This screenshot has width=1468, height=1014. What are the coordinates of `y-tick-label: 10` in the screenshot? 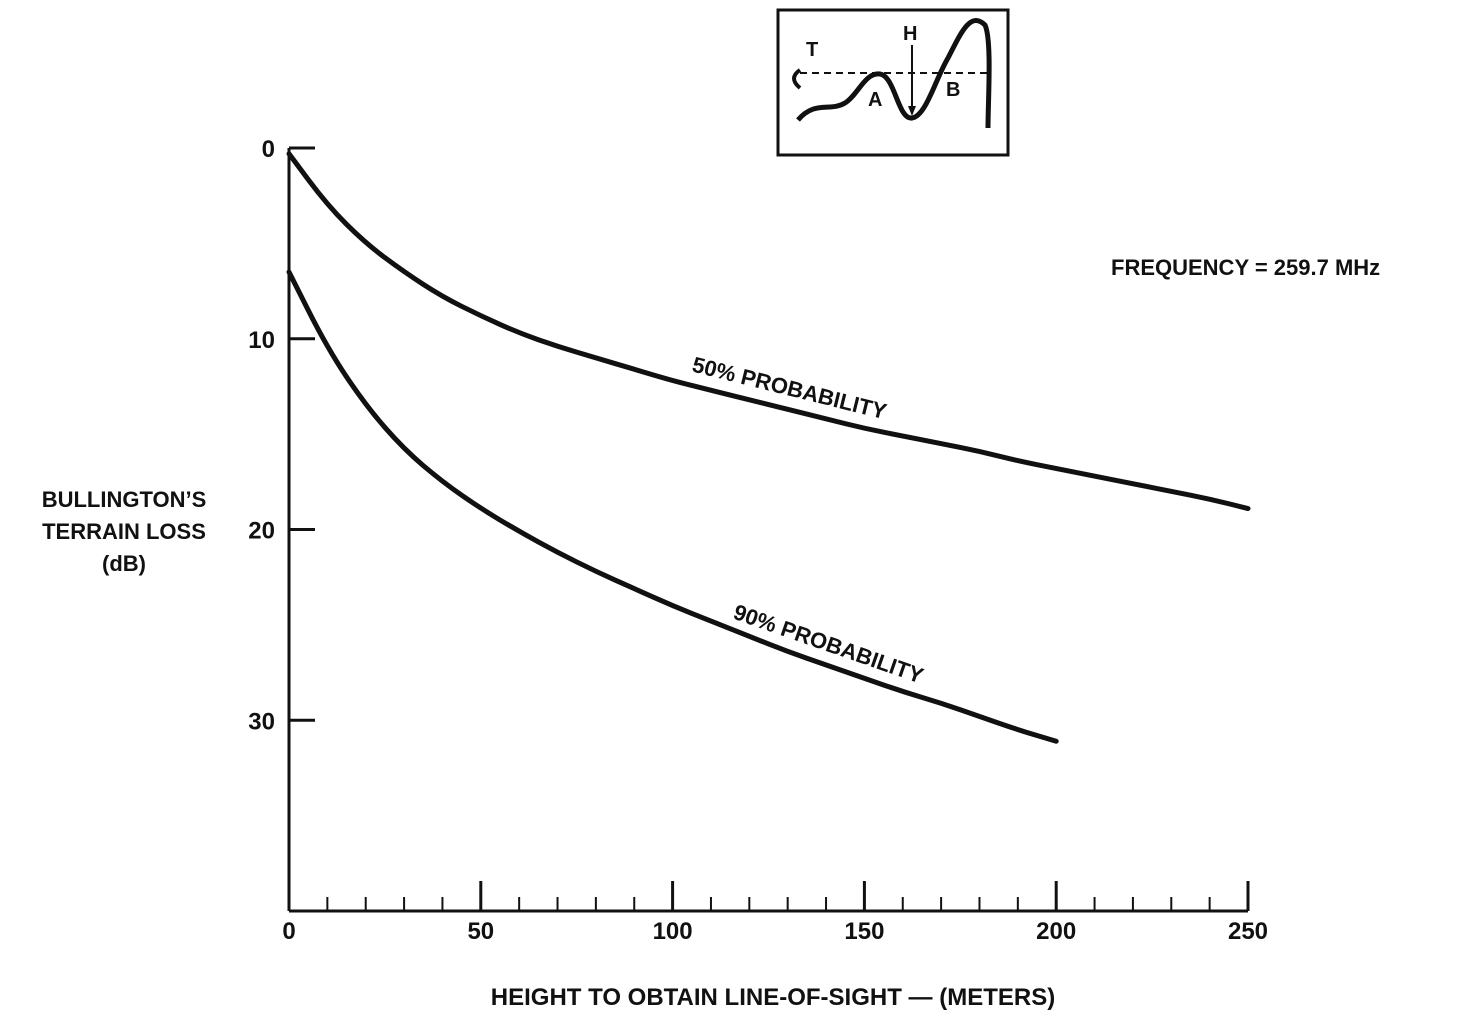 It's located at (261, 340).